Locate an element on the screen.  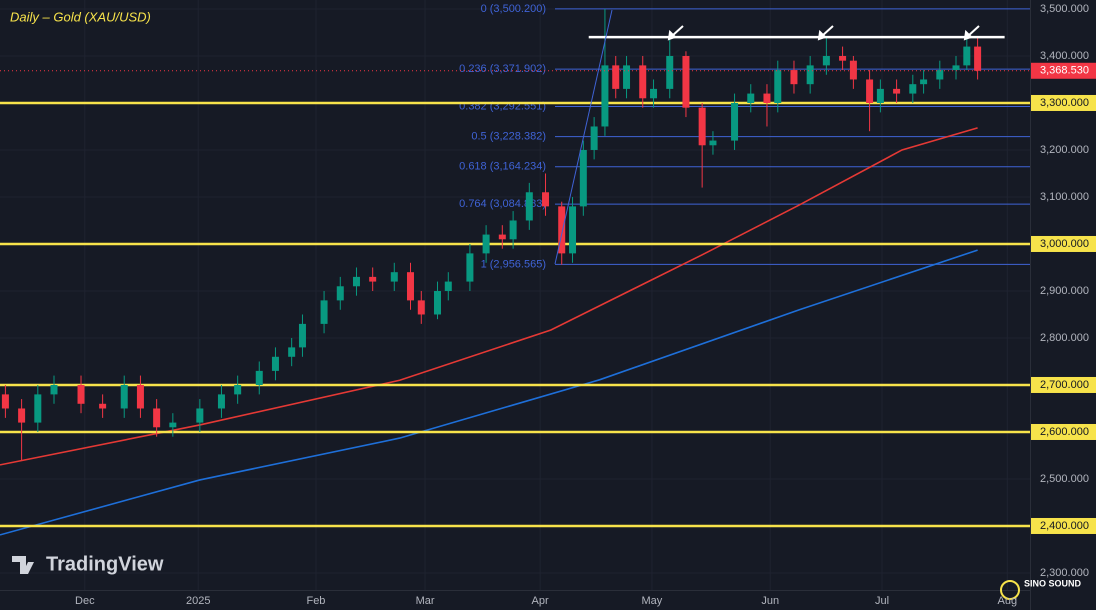
fib-trendline is located at coordinates (583, 137).